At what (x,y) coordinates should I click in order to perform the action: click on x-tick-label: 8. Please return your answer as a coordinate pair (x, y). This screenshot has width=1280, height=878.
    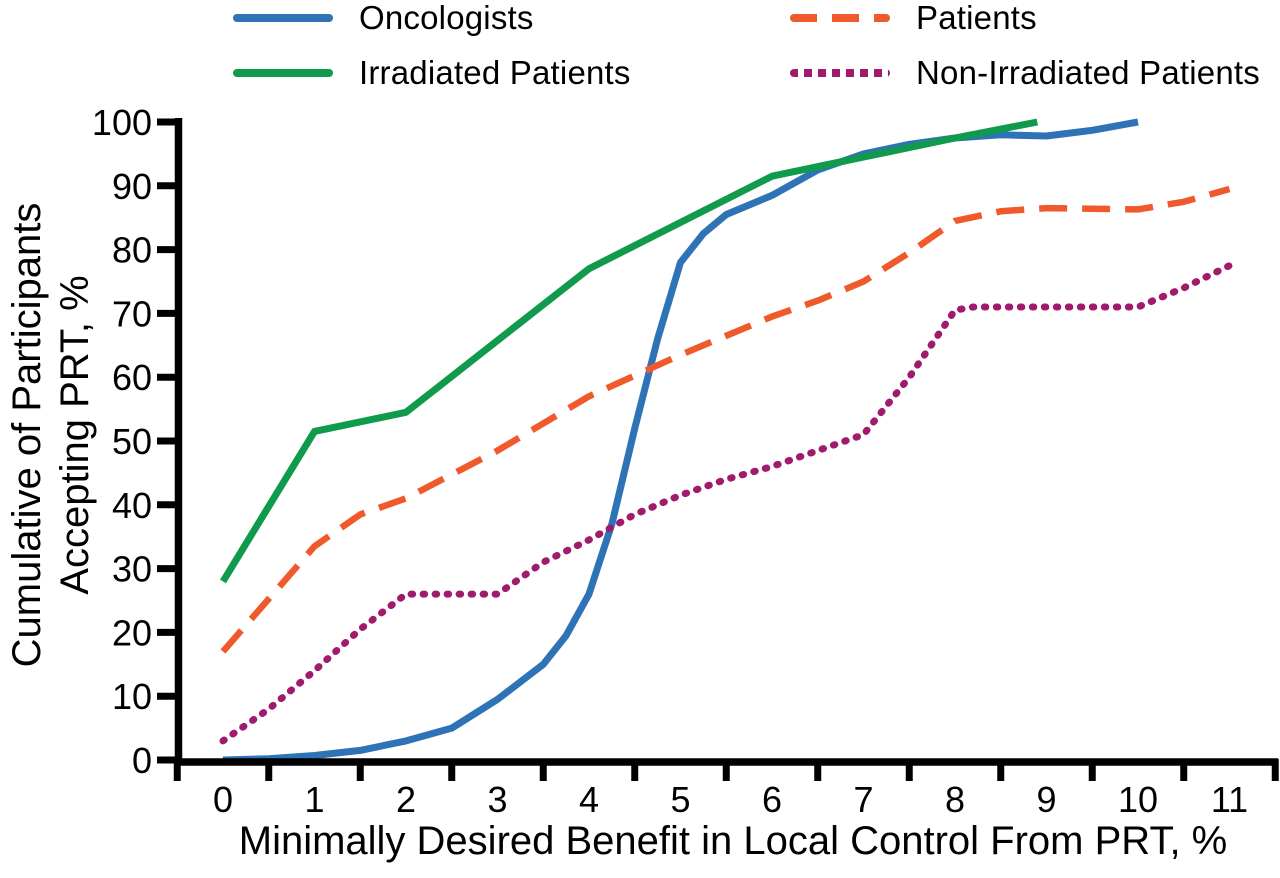
    Looking at the image, I should click on (955, 799).